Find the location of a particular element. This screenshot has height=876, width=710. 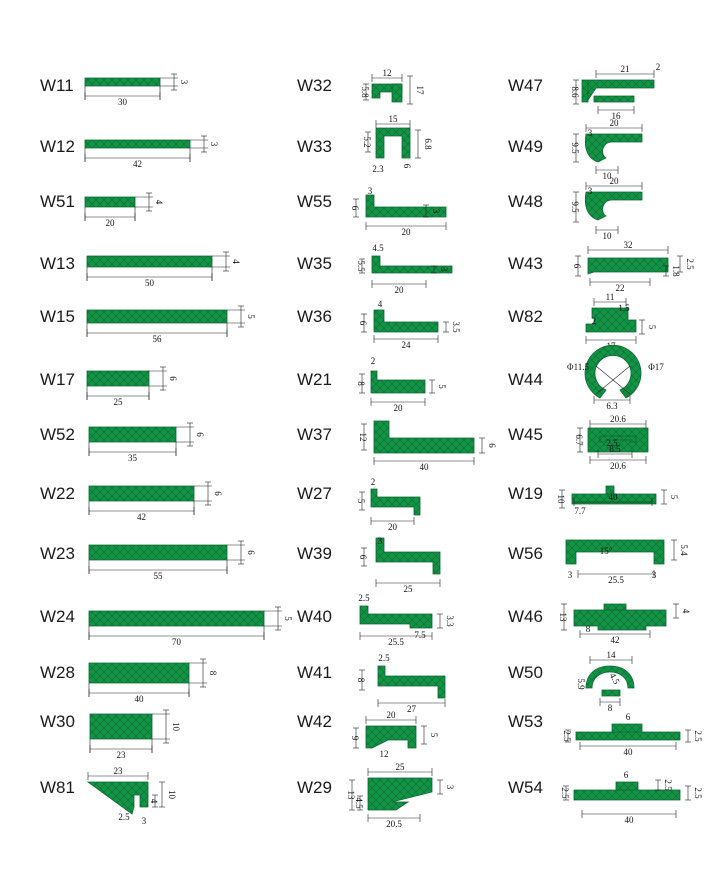

dimension-label: 25 is located at coordinates (119, 402).